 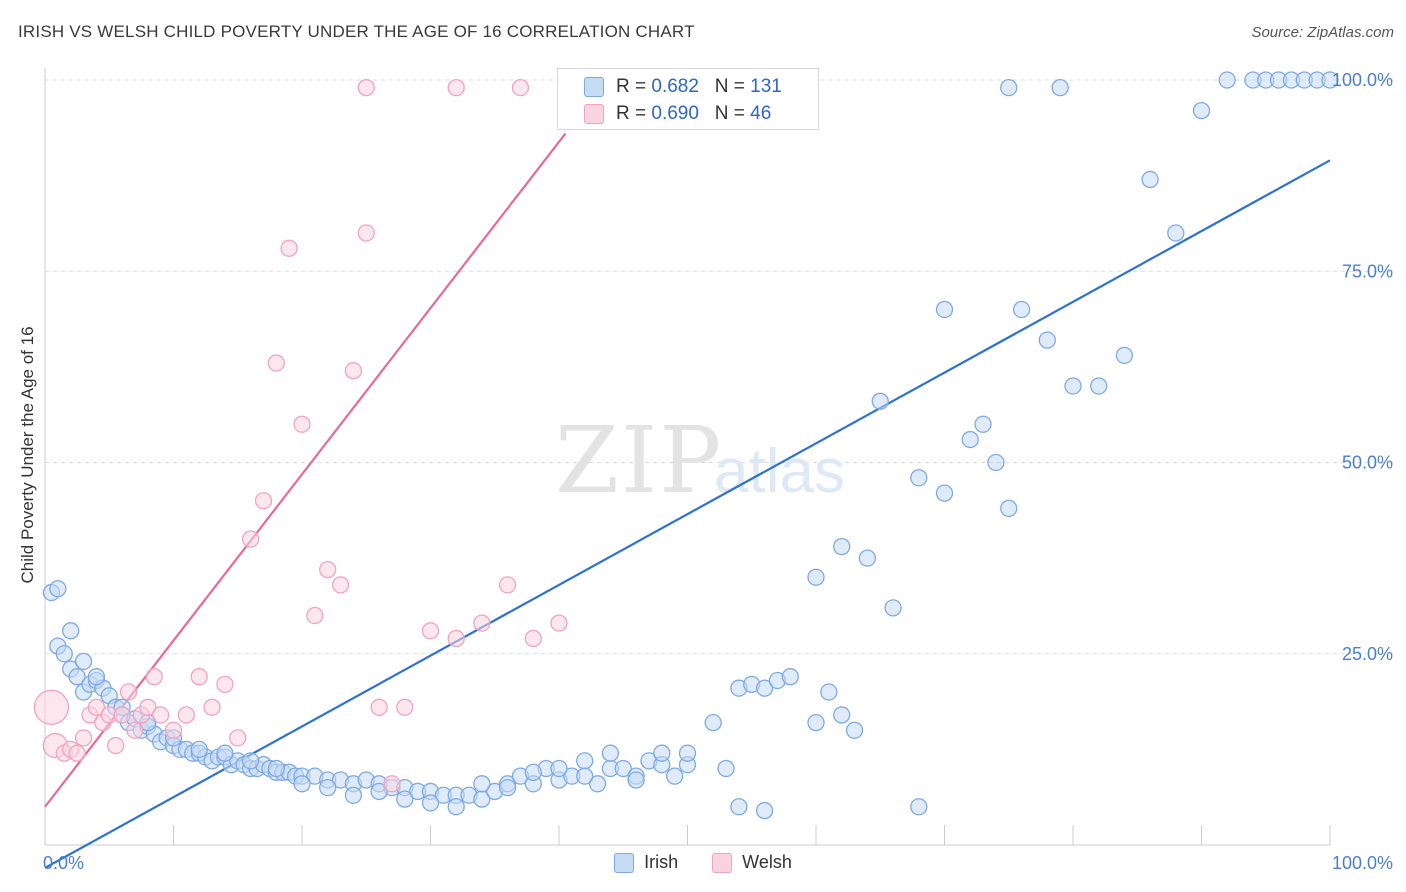 I want to click on legend-swatch-welsh, so click(x=722, y=862).